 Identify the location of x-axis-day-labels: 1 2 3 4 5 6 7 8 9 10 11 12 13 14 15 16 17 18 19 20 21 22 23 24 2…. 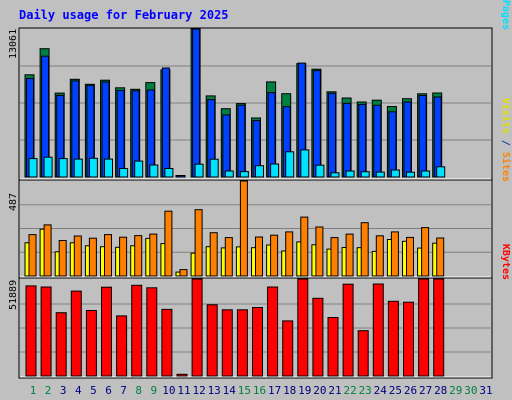
(261, 390).